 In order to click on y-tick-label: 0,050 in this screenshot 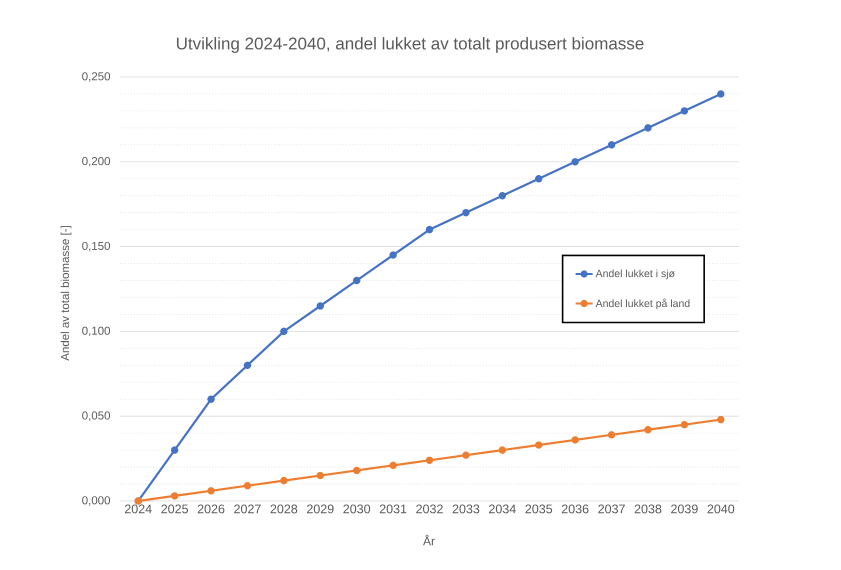, I will do `click(96, 416)`.